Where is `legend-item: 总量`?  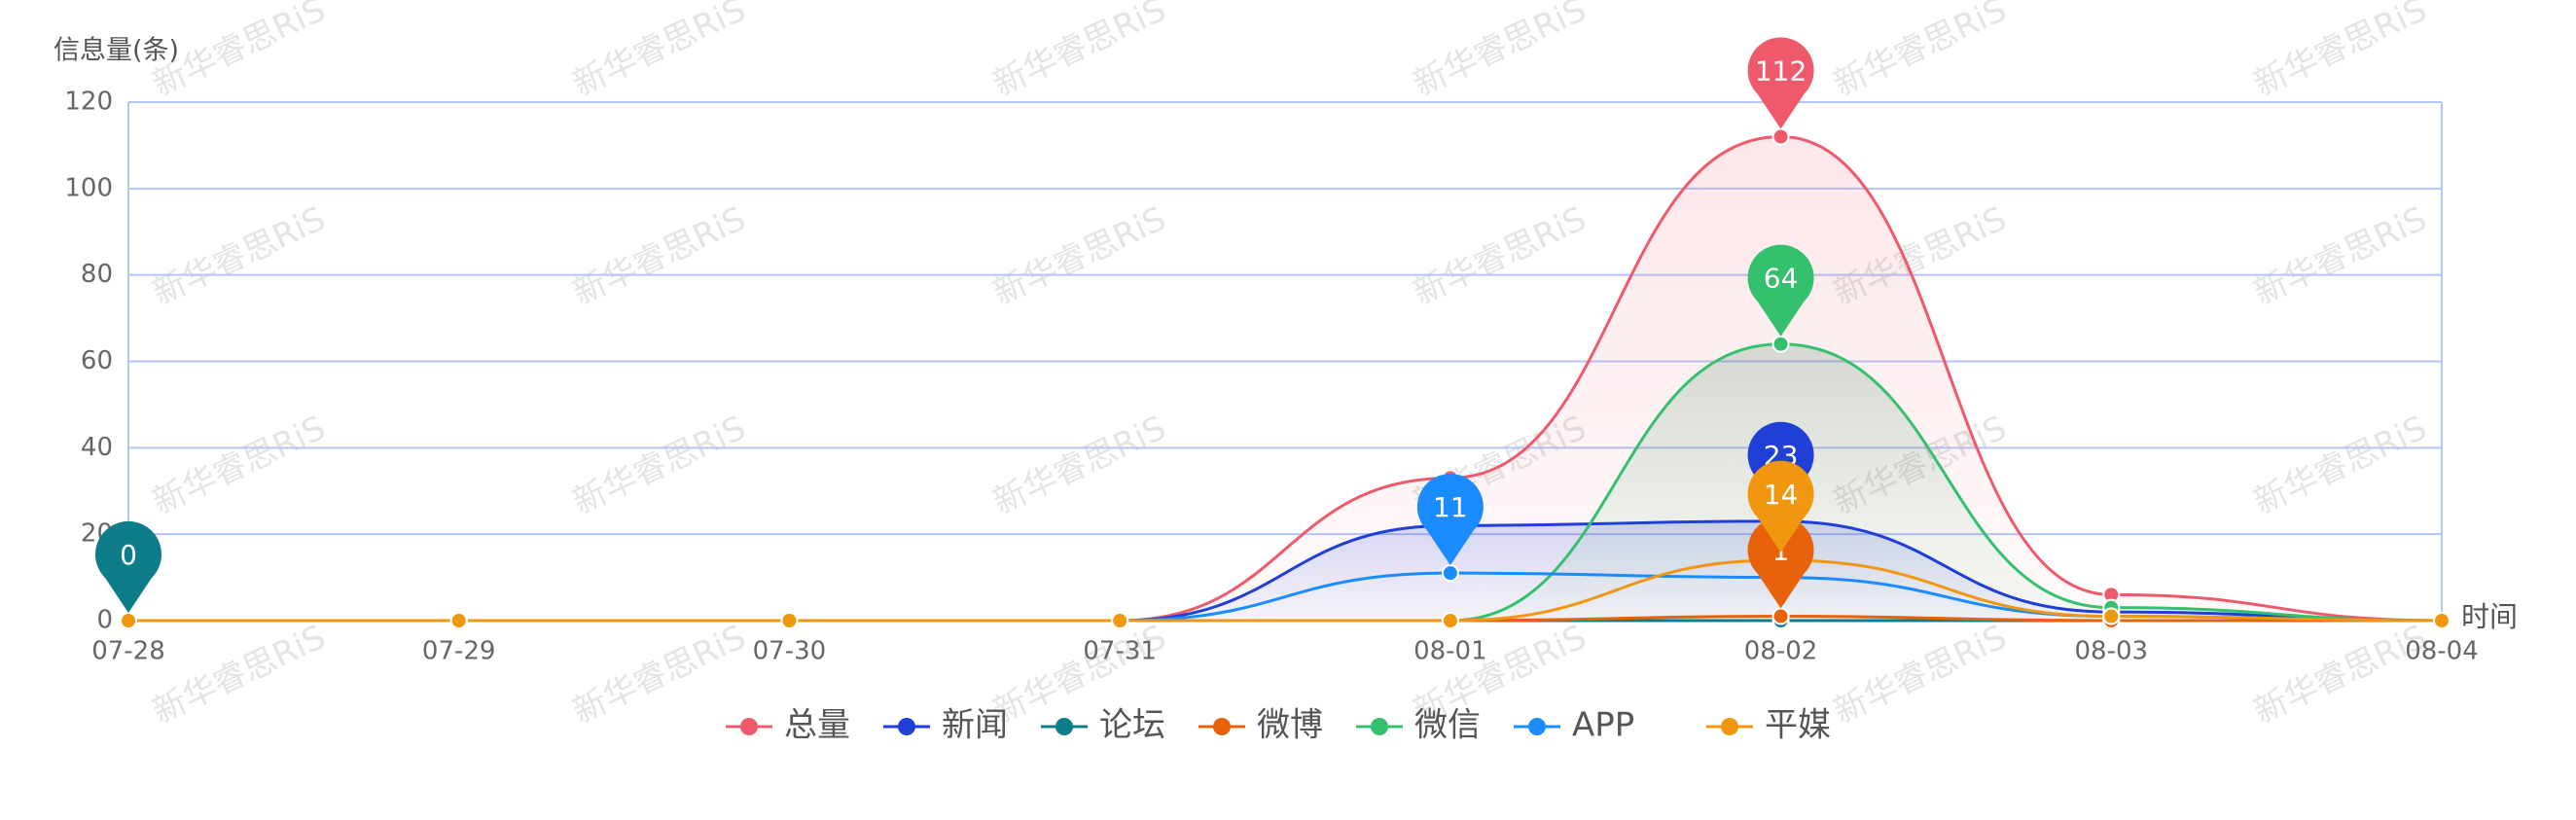
legend-item: 总量 is located at coordinates (788, 725).